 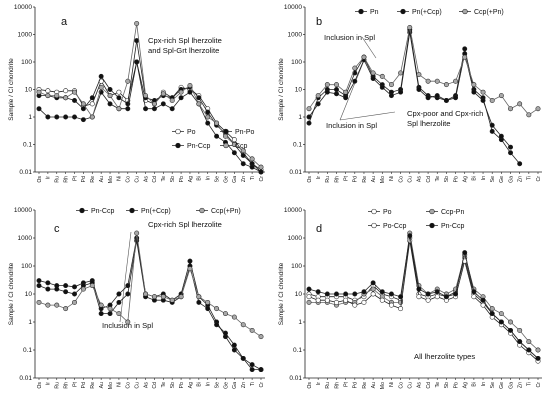 What do you see at coordinates (58, 385) in the screenshot?
I see `x-tick-label: Ru` at bounding box center [58, 385].